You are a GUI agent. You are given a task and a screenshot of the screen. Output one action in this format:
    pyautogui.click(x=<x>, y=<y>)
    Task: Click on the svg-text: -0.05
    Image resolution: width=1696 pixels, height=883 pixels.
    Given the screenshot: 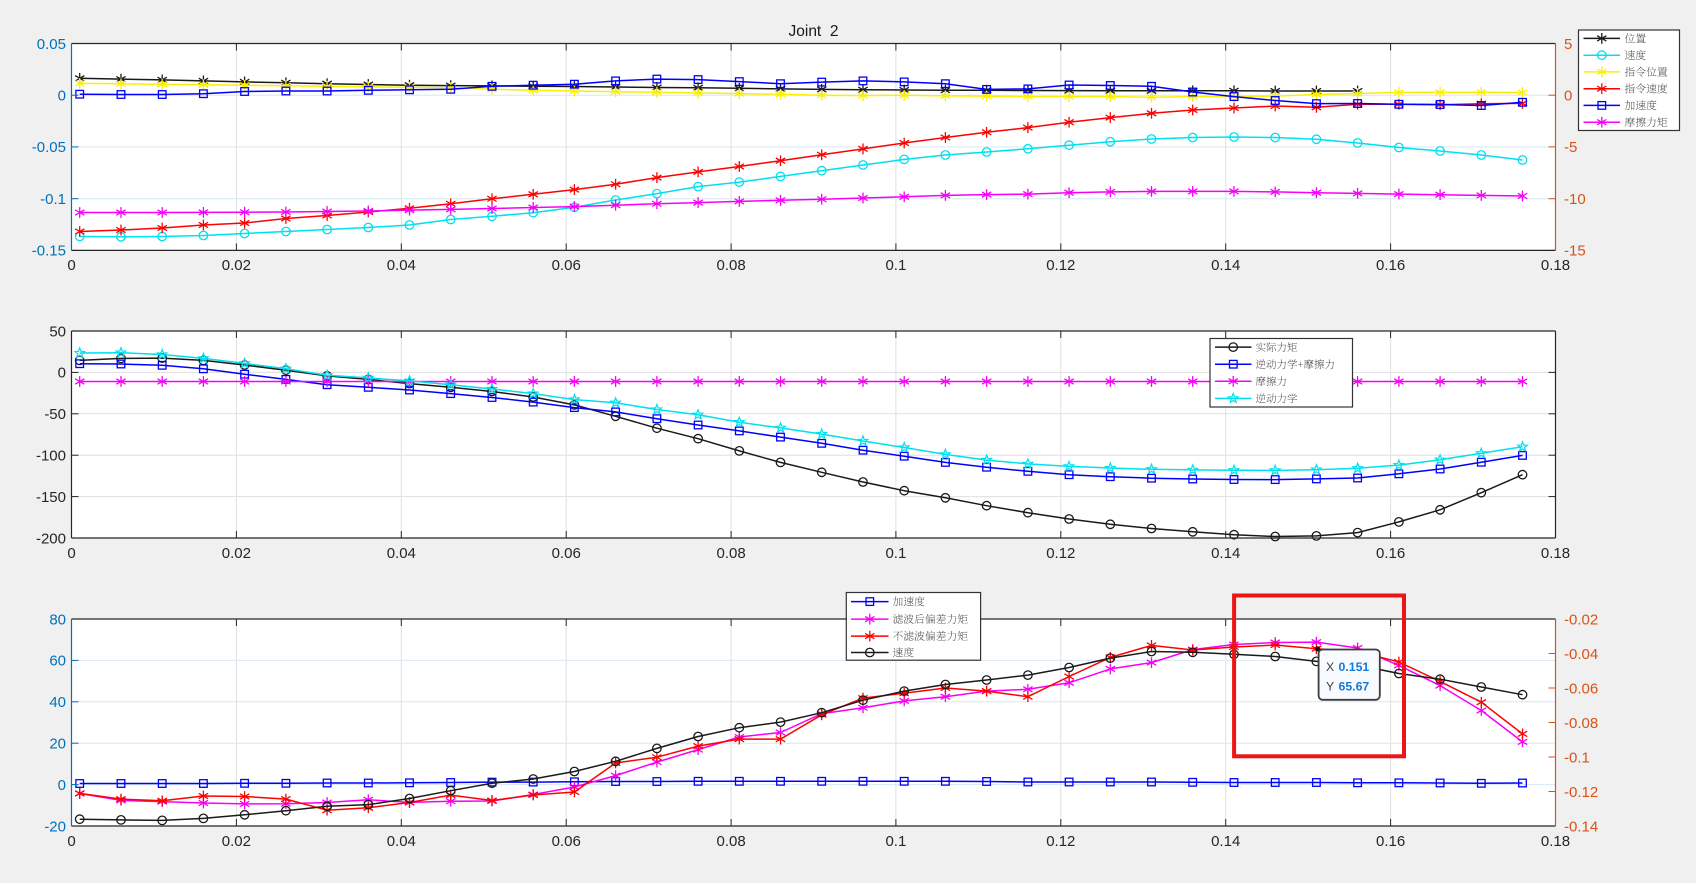 What is the action you would take?
    pyautogui.click(x=49, y=147)
    